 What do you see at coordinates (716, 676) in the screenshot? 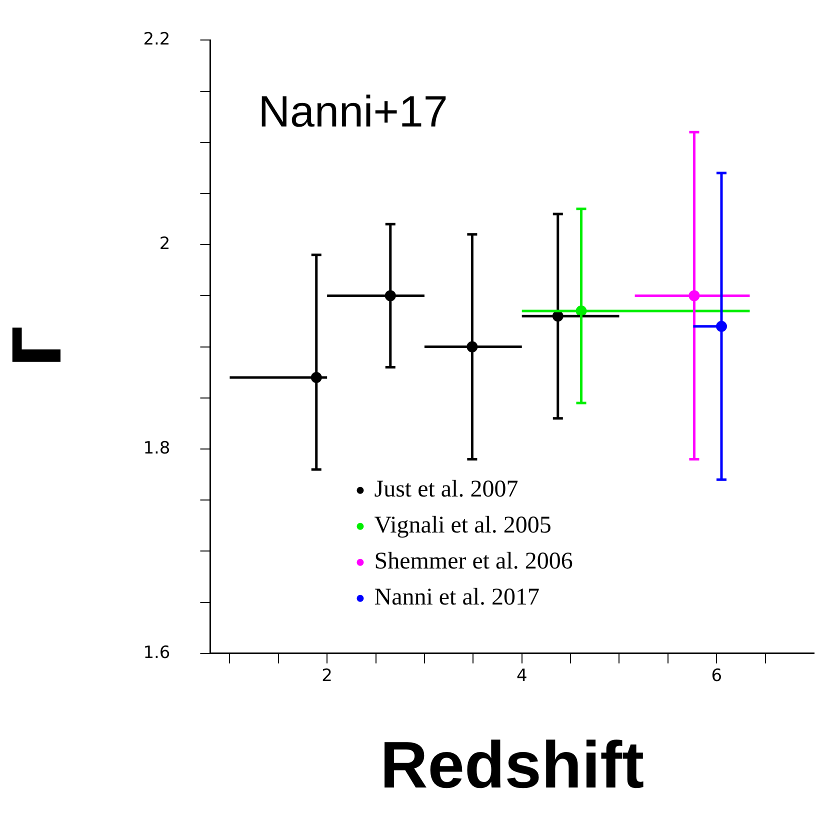
I see `x-tick-label: 6` at bounding box center [716, 676].